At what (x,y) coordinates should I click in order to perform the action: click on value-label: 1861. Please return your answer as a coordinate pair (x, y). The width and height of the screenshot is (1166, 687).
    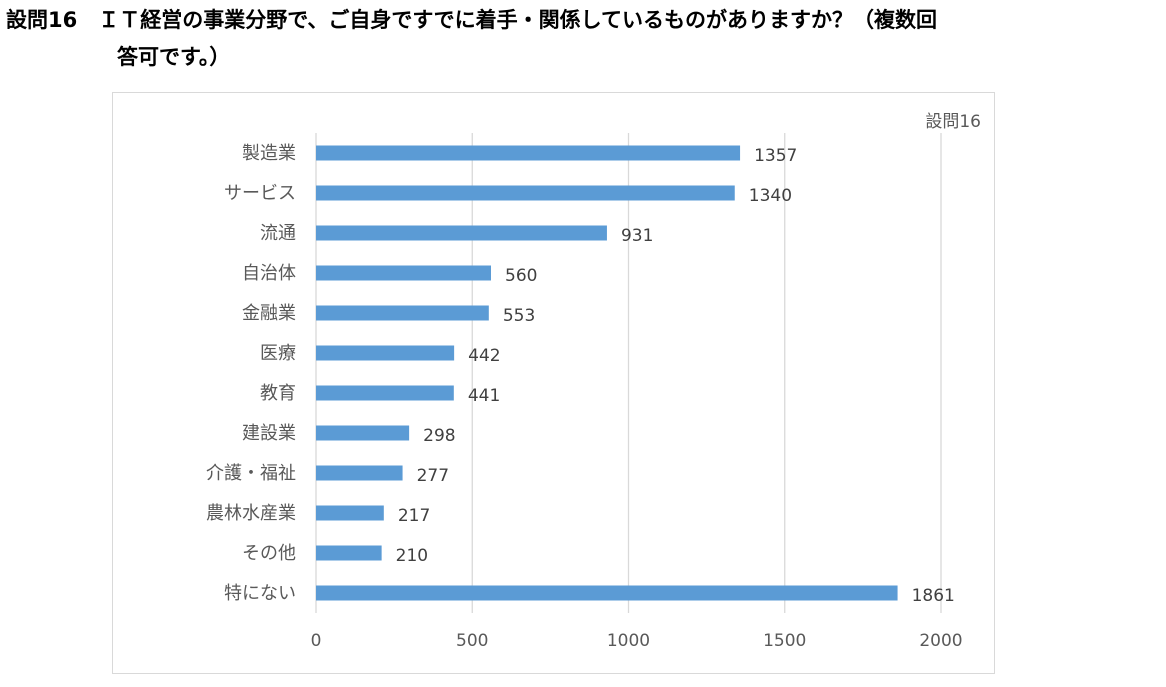
    Looking at the image, I should click on (933, 596).